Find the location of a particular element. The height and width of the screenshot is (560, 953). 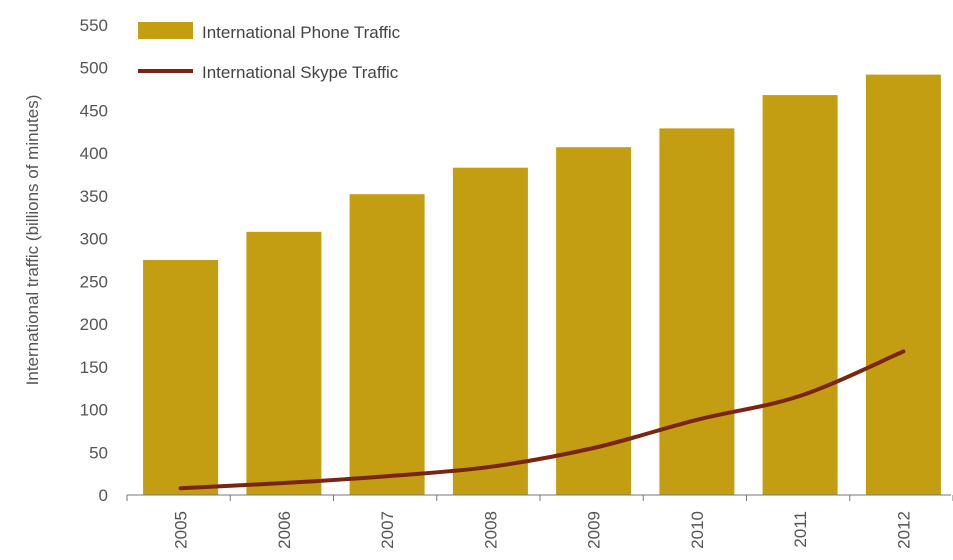

y-tick-label-250: 250 is located at coordinates (94, 281).